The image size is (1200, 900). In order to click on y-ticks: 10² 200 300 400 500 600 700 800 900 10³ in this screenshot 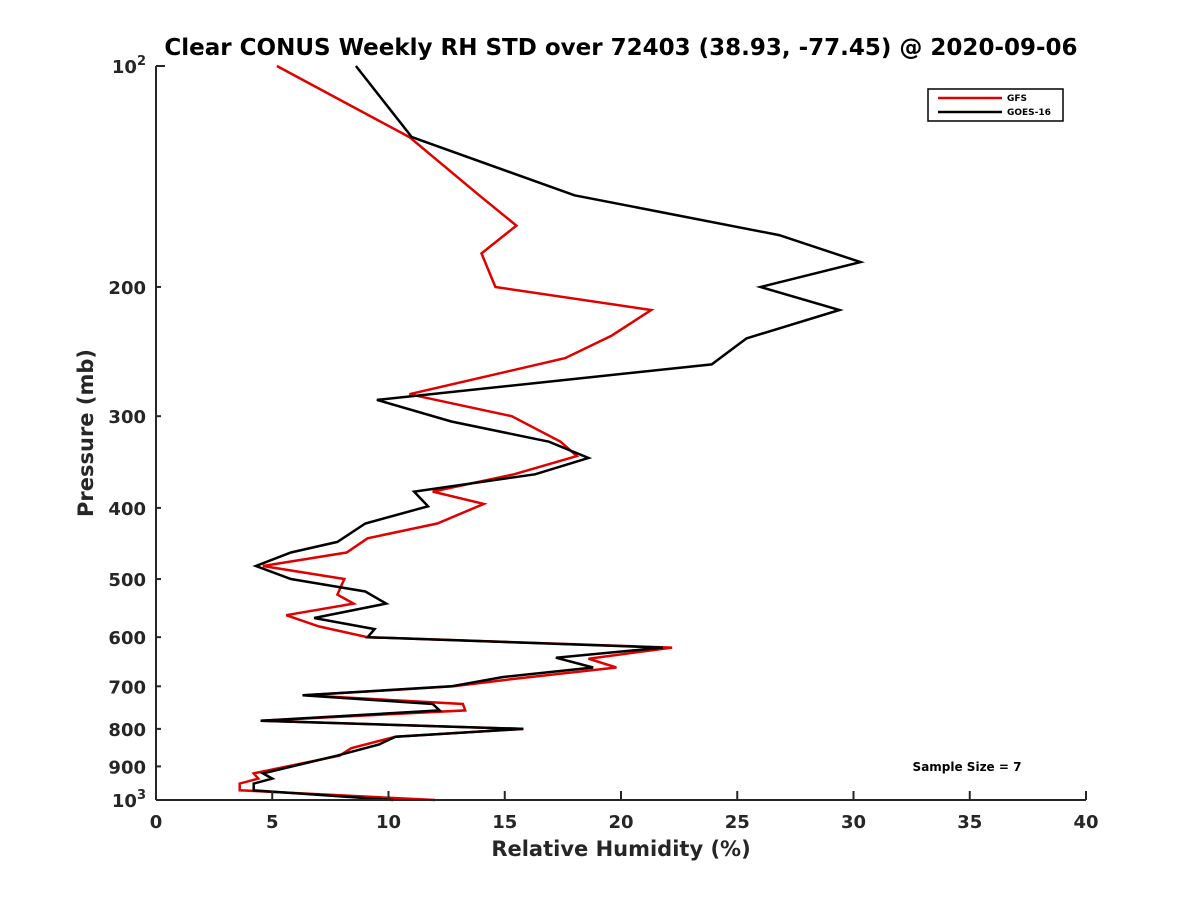, I will do `click(136, 433)`.